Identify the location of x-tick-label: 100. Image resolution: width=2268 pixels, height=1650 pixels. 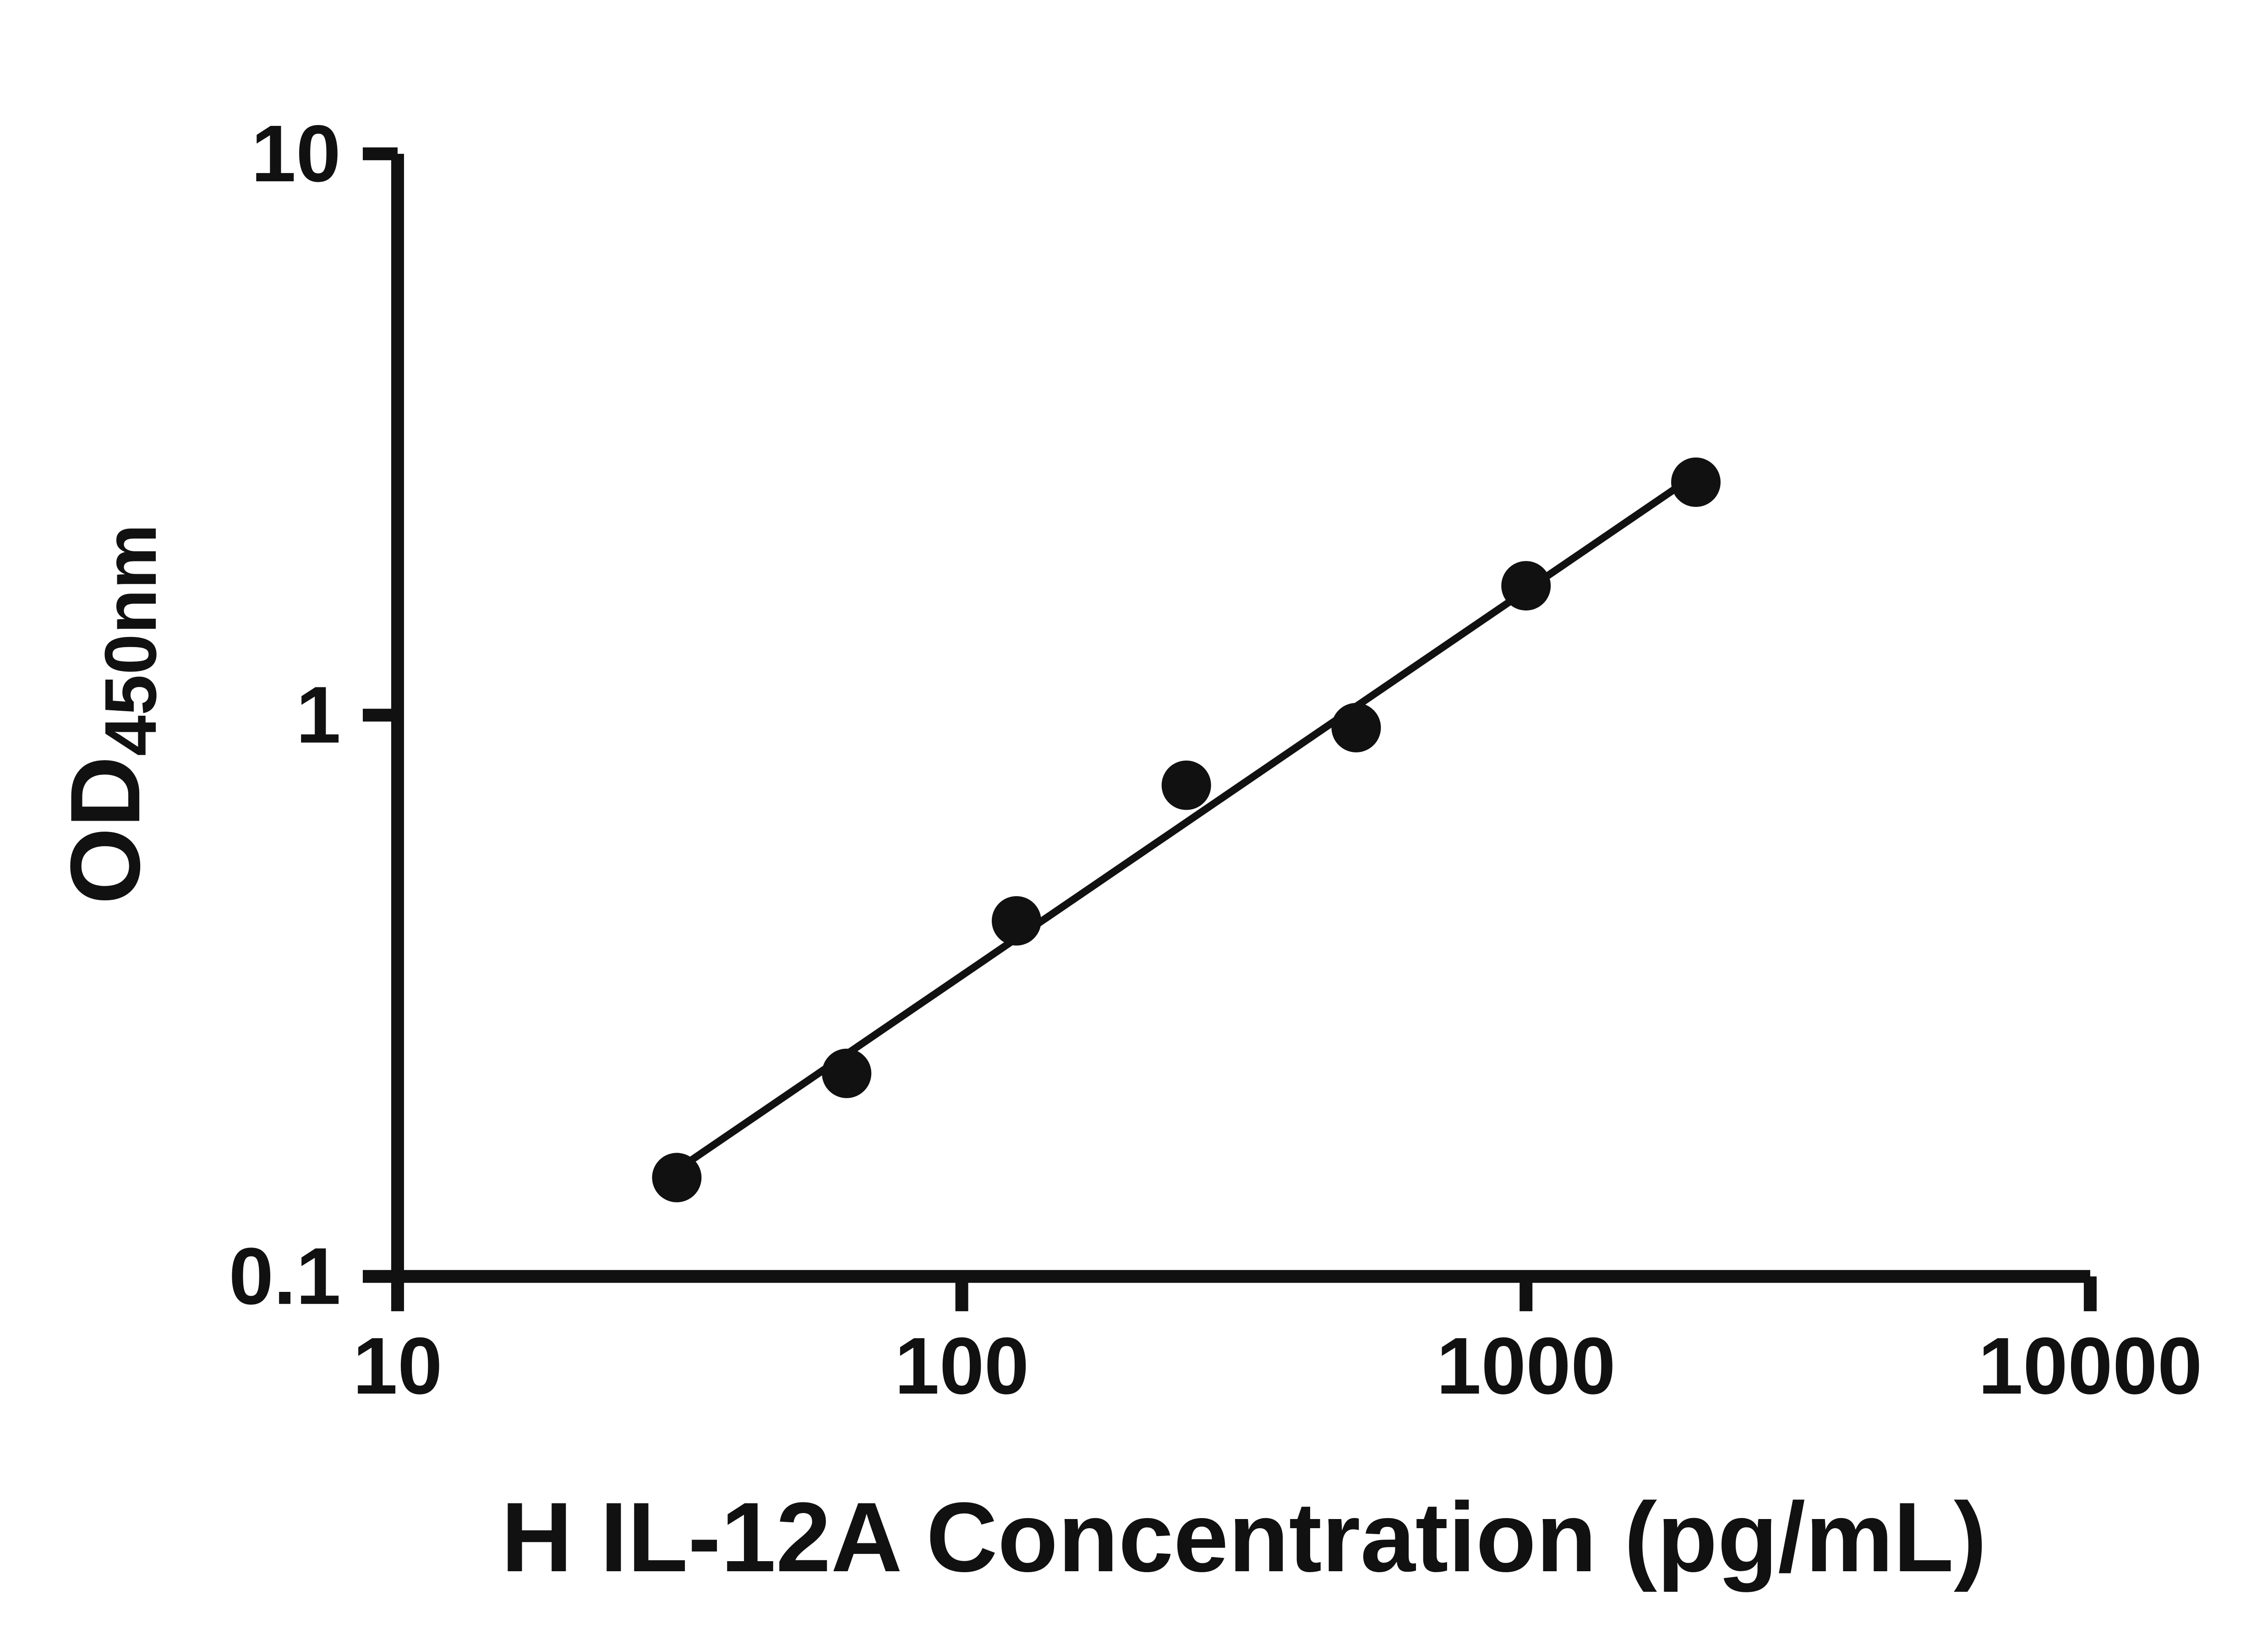
(962, 1366).